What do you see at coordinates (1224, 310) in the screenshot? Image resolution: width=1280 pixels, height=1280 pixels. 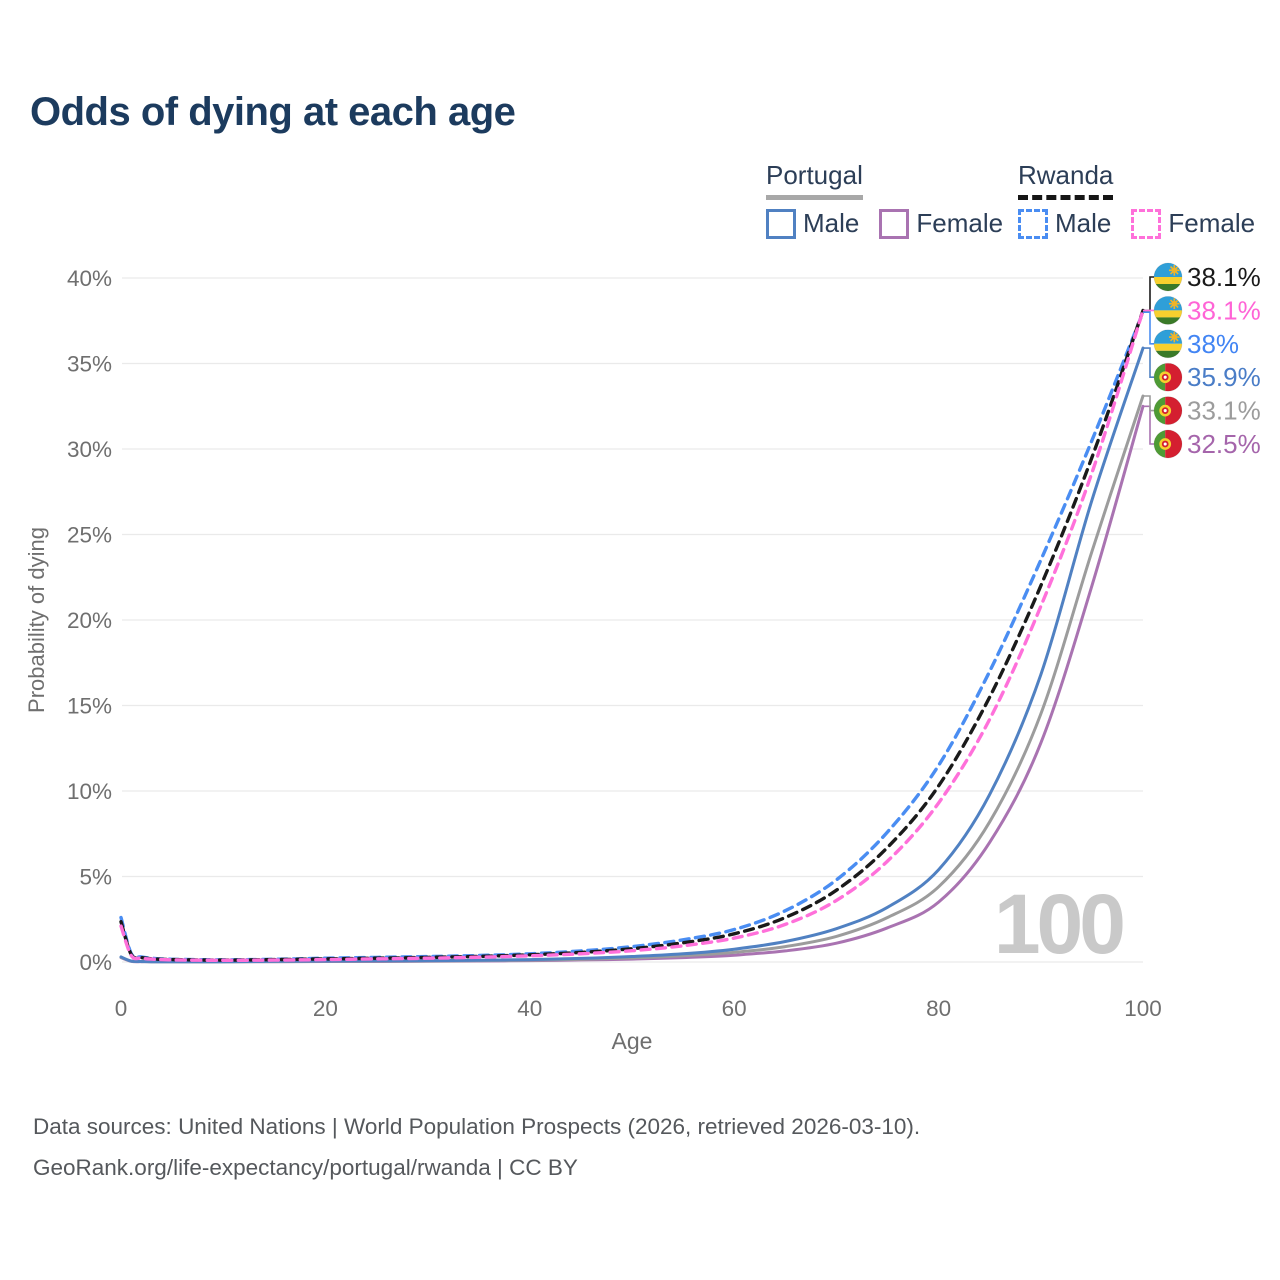 I see `end-value-label-rwanda-female: 38.1%` at bounding box center [1224, 310].